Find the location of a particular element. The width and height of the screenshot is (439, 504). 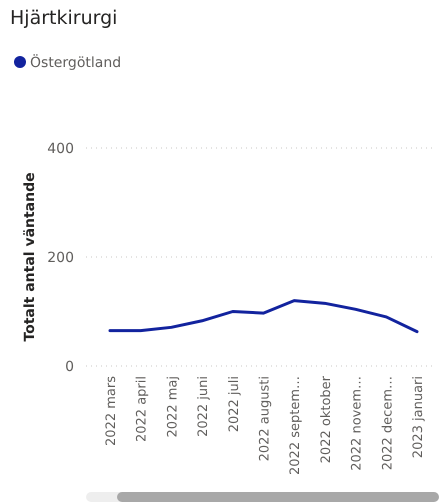

y-tick-label: 400 is located at coordinates (60, 149).